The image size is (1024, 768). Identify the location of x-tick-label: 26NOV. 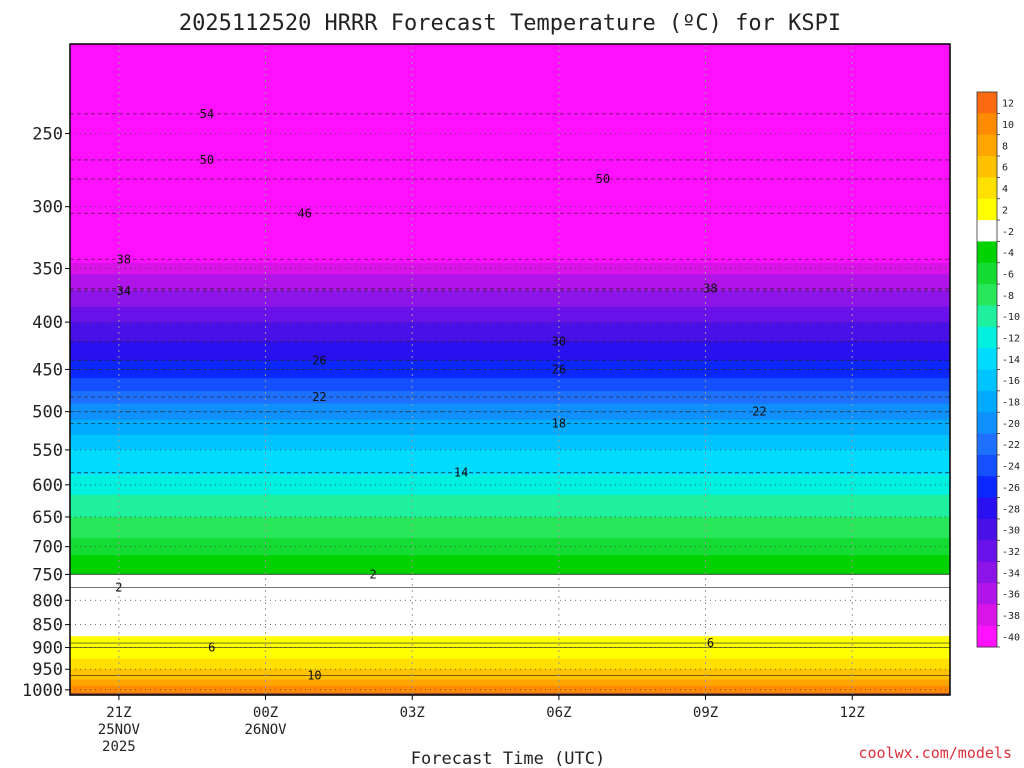
(265, 730).